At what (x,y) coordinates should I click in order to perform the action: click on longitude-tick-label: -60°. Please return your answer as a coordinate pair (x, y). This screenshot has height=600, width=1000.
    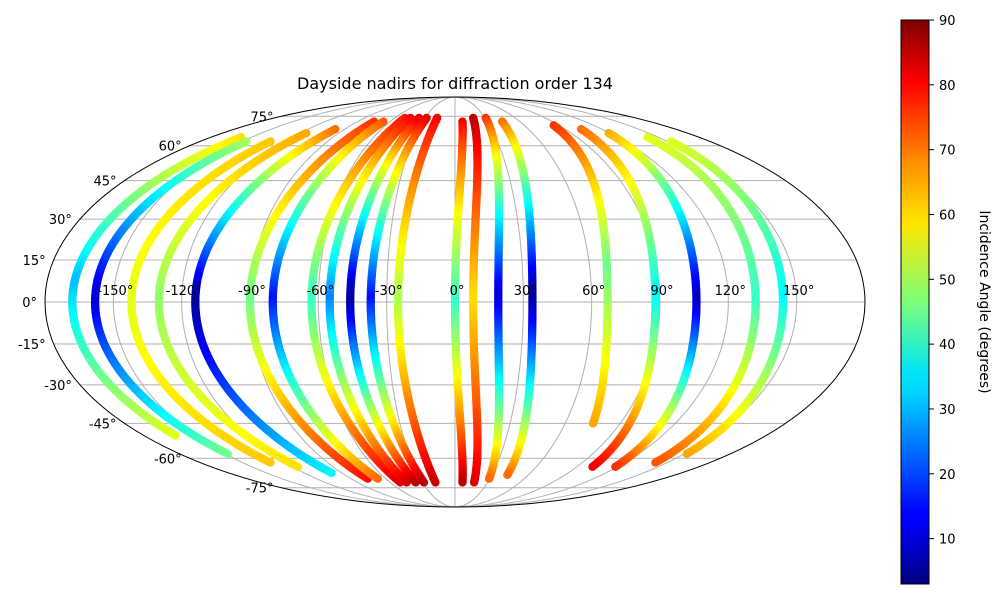
    Looking at the image, I should click on (320, 291).